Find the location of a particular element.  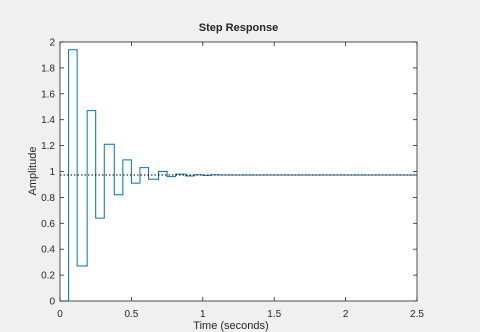

y-tick-label: 2 is located at coordinates (52, 43).